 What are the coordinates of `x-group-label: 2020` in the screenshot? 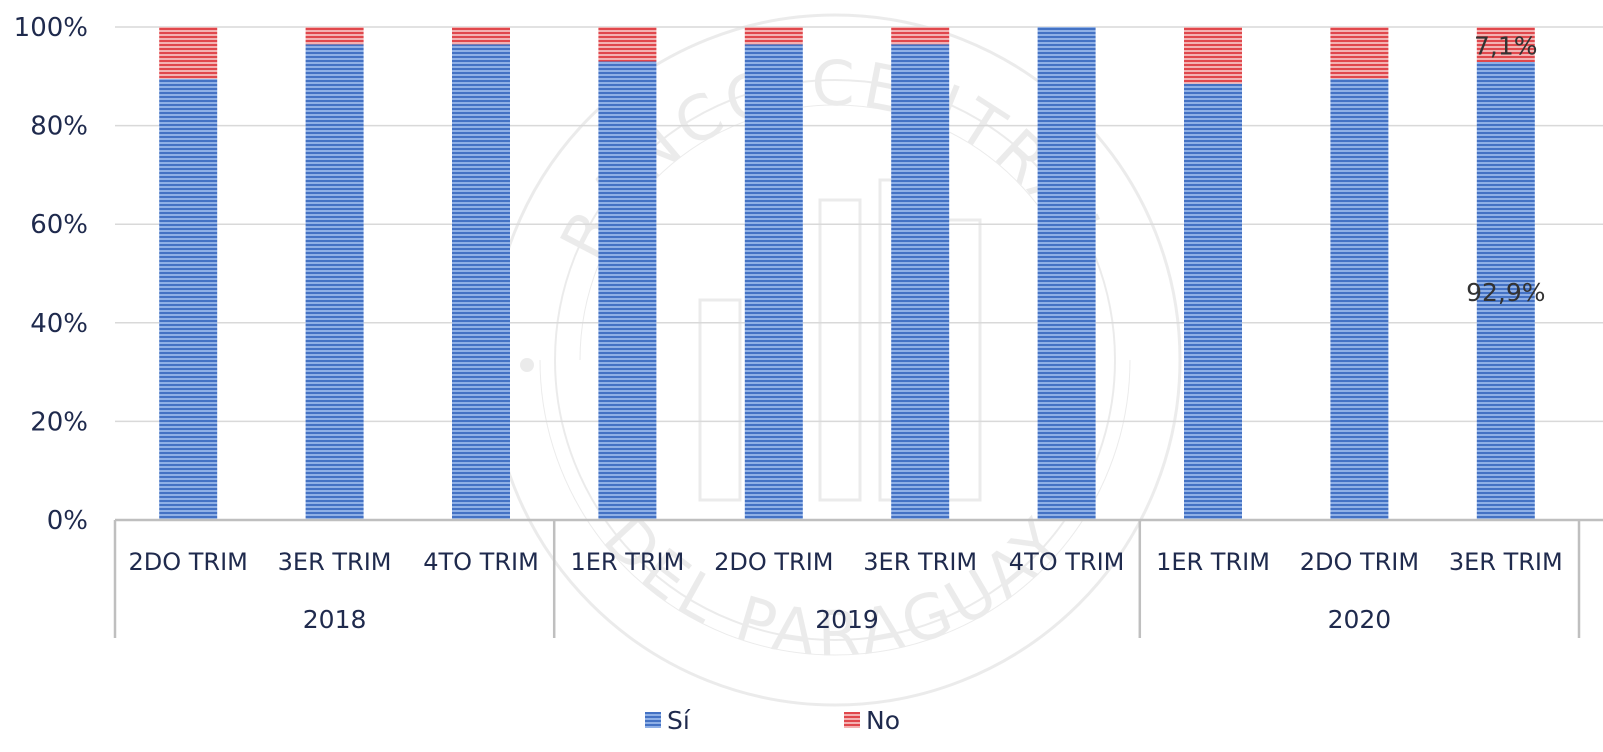 It's located at (1360, 619).